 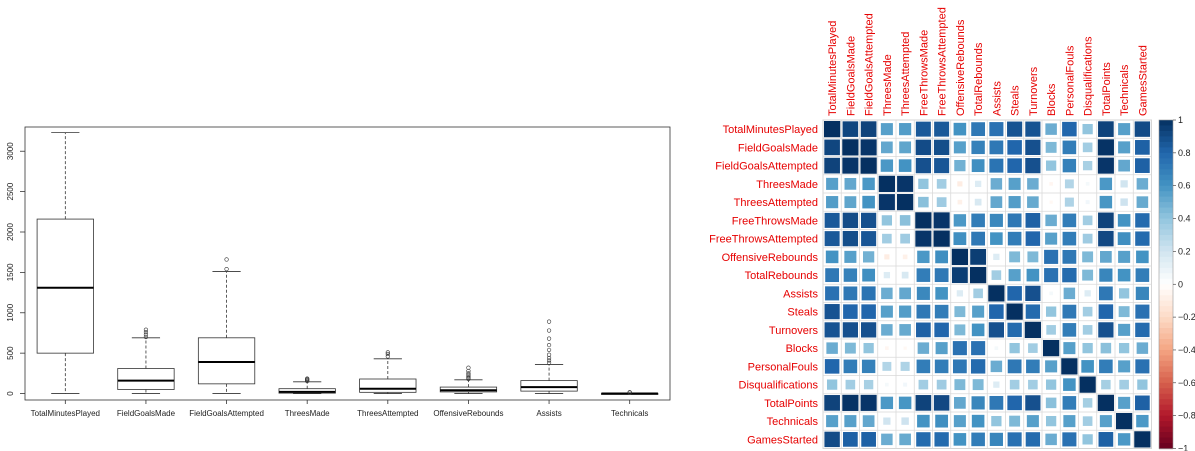 I want to click on column-label: Steals, so click(x=1016, y=100).